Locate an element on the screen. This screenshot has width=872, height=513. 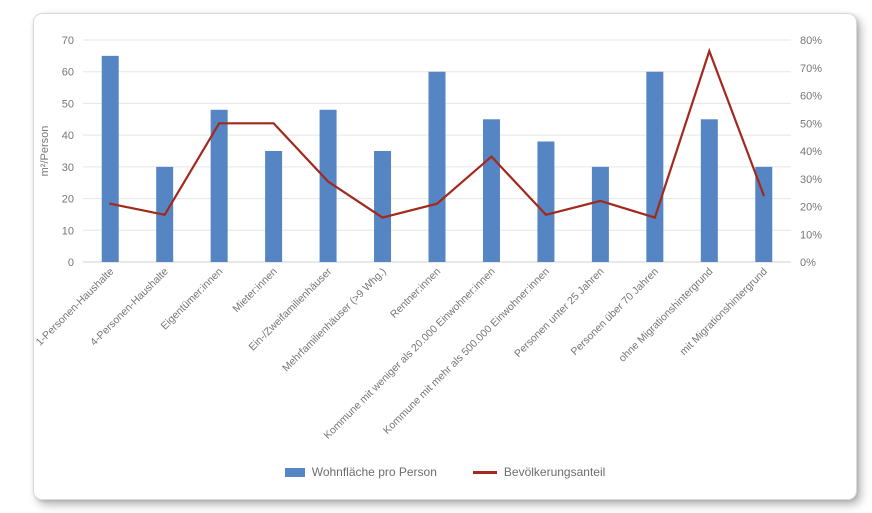
left-axis-title: m²/Person is located at coordinates (45, 151).